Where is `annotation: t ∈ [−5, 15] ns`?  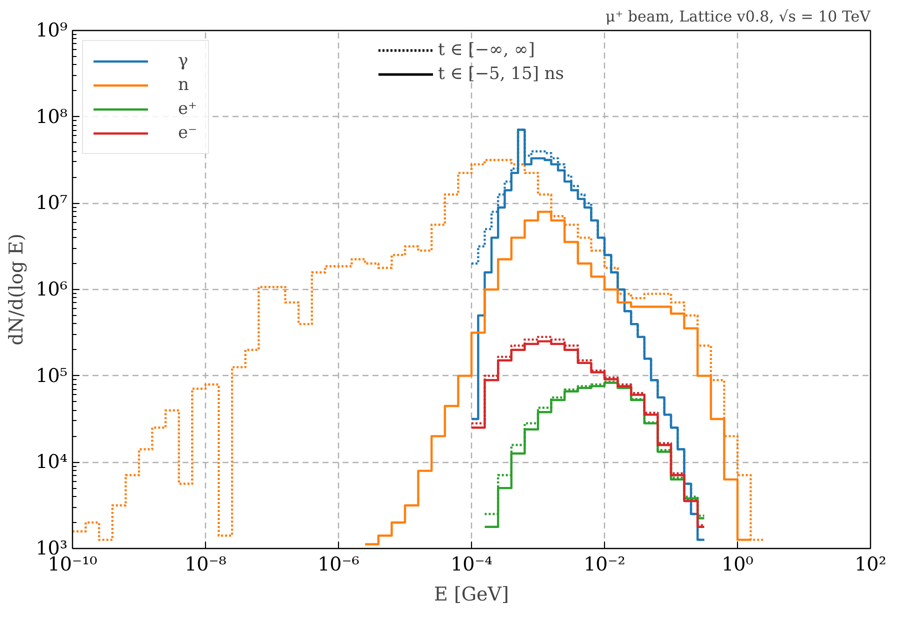
annotation: t ∈ [−5, 15] ns is located at coordinates (501, 74).